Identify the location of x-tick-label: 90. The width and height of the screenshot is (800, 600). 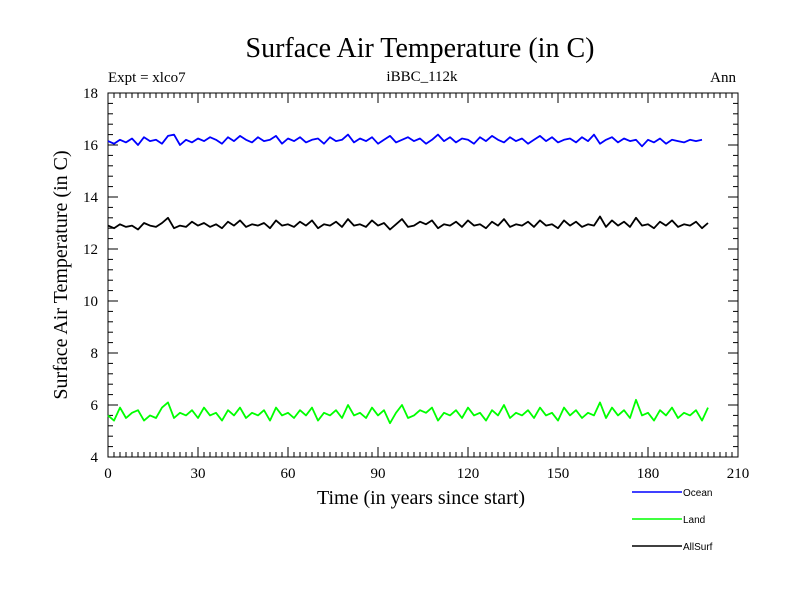
(378, 474).